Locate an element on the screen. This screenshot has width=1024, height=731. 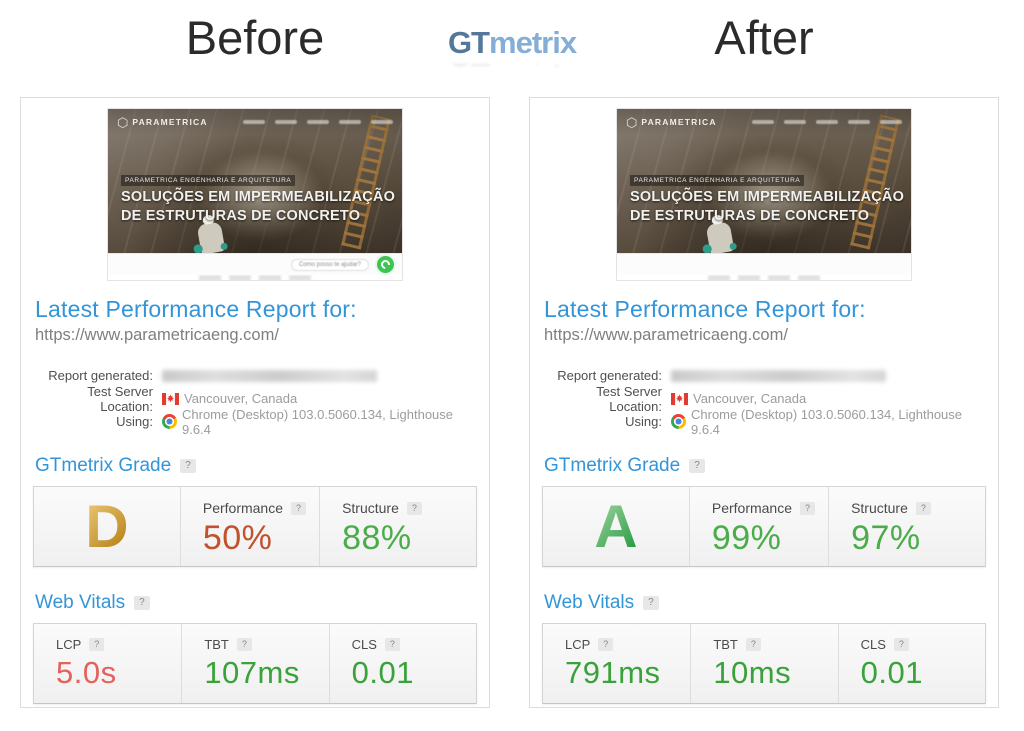
gtmetrix-grade-heading-label: GTmetrix Grade is located at coordinates (103, 465).